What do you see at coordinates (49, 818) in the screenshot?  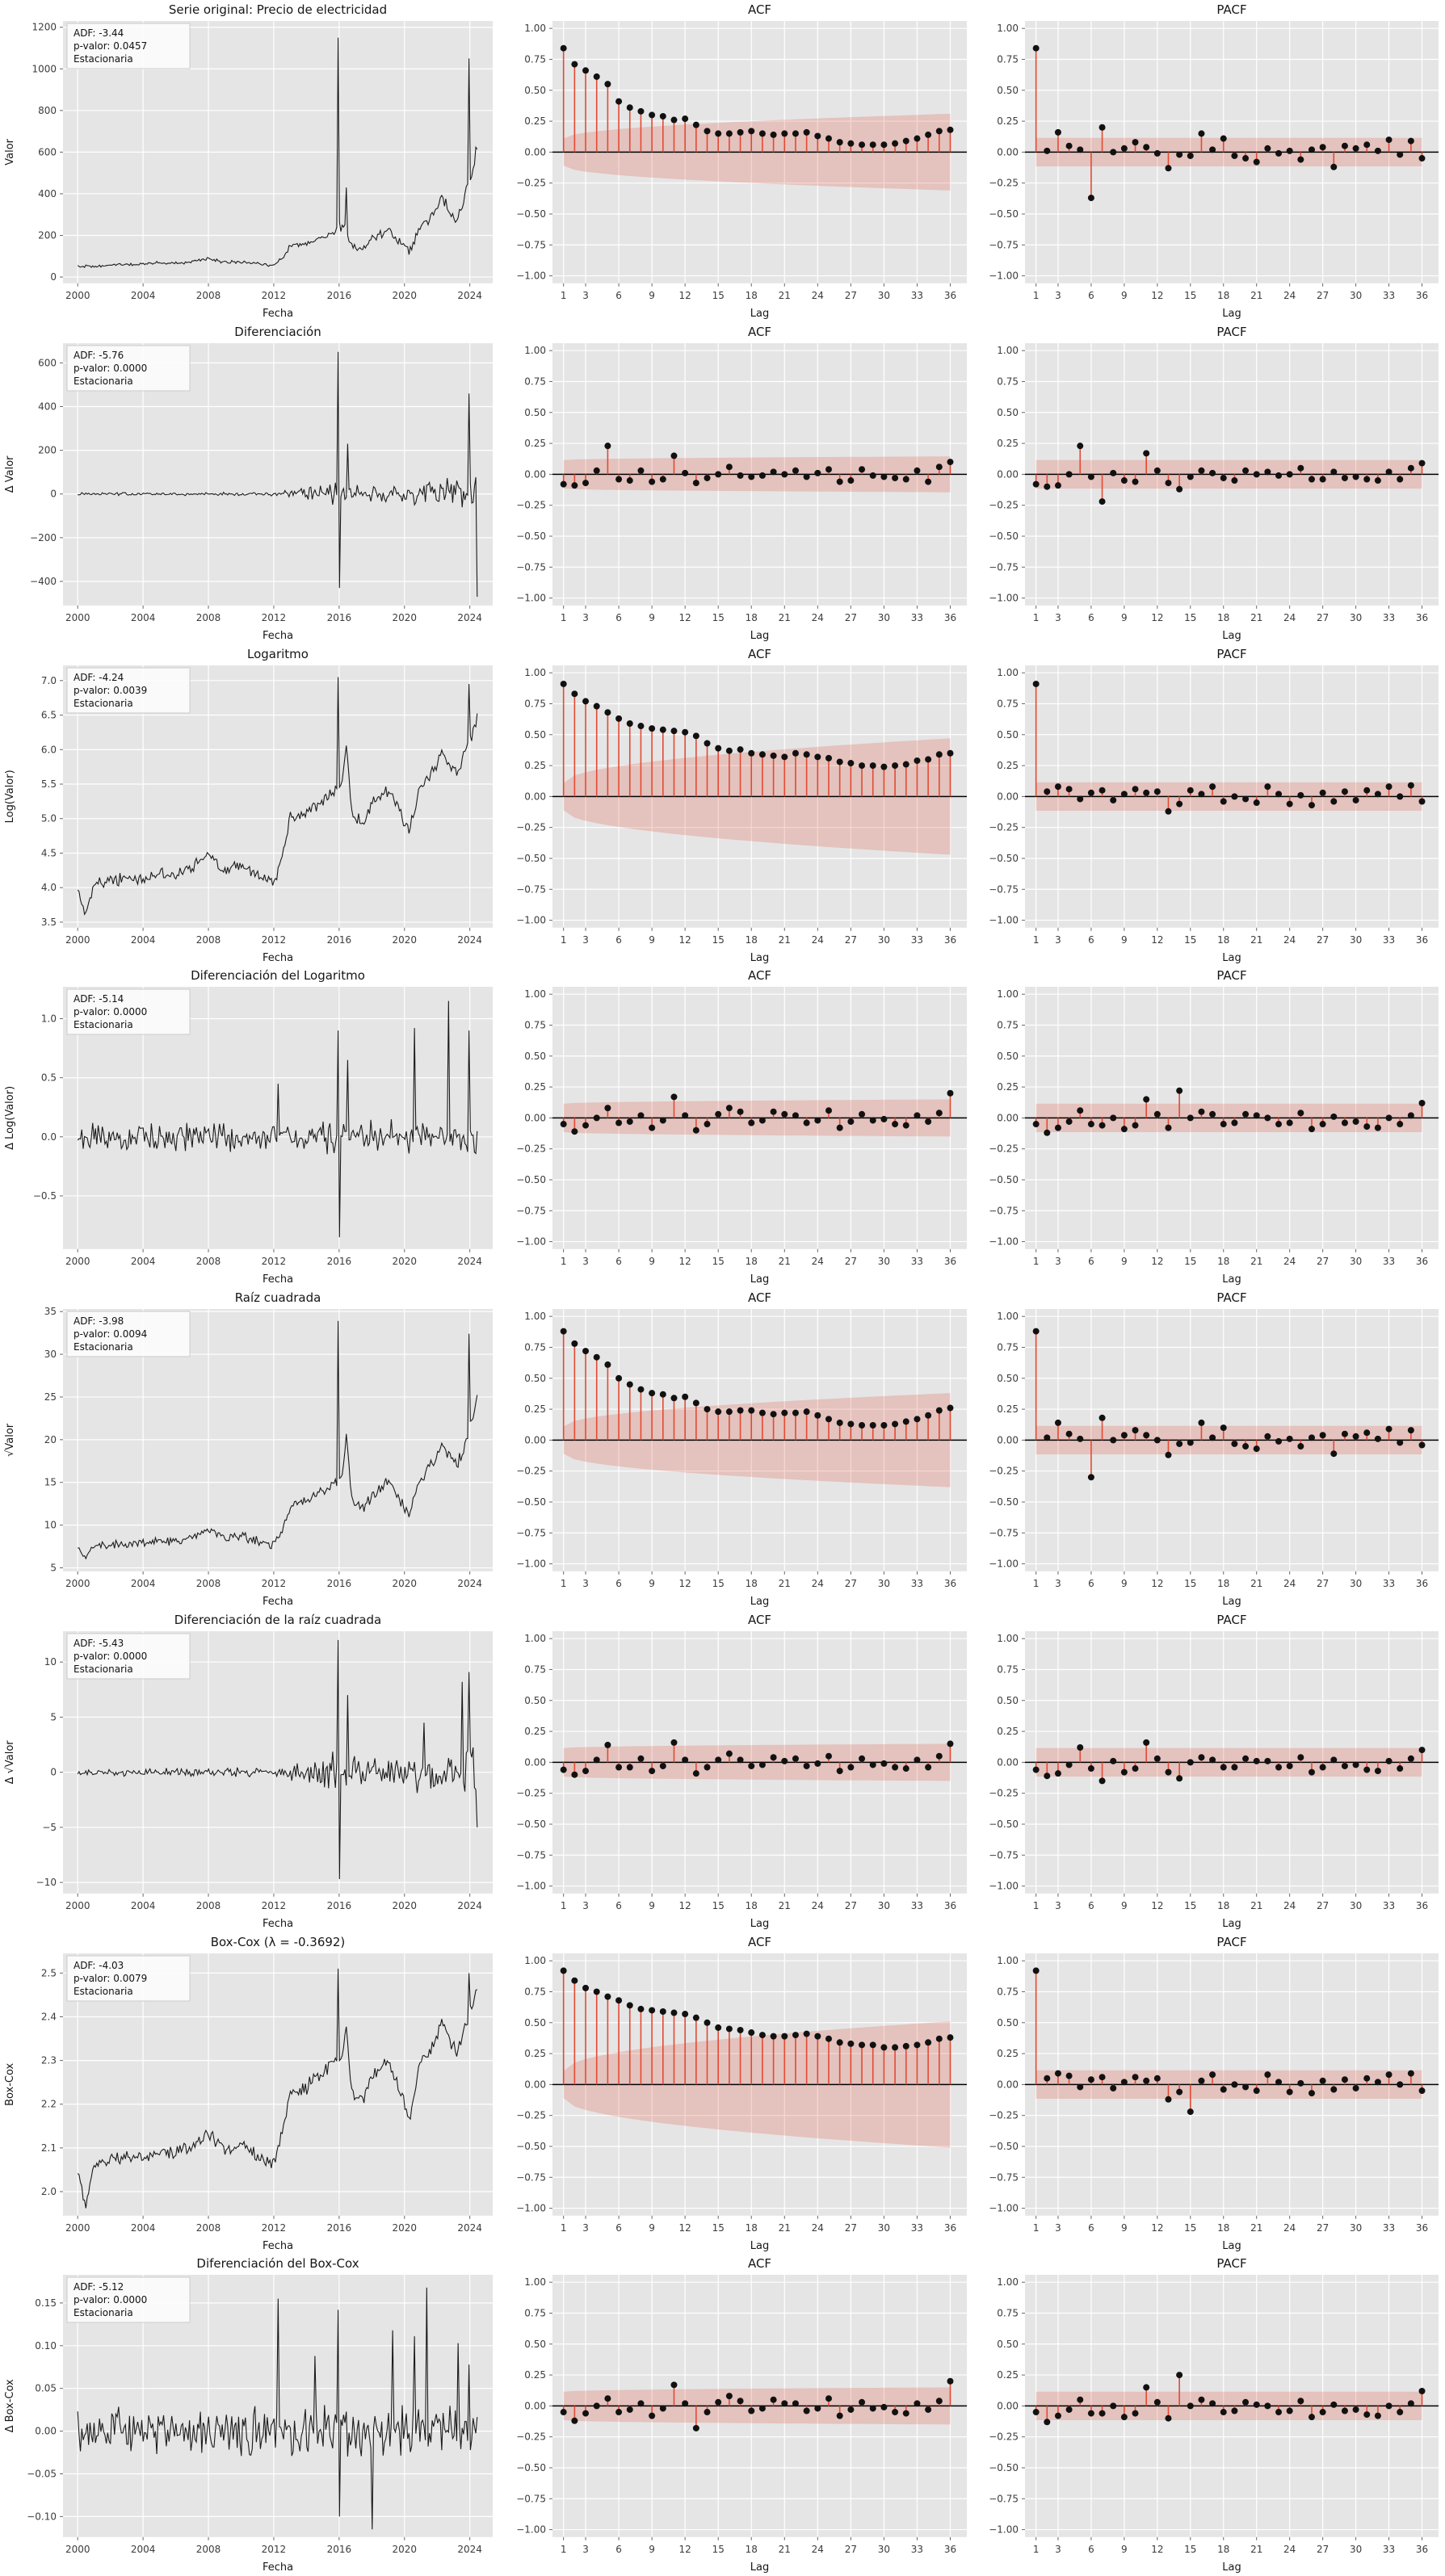 I see `y-tick-label: 5.0` at bounding box center [49, 818].